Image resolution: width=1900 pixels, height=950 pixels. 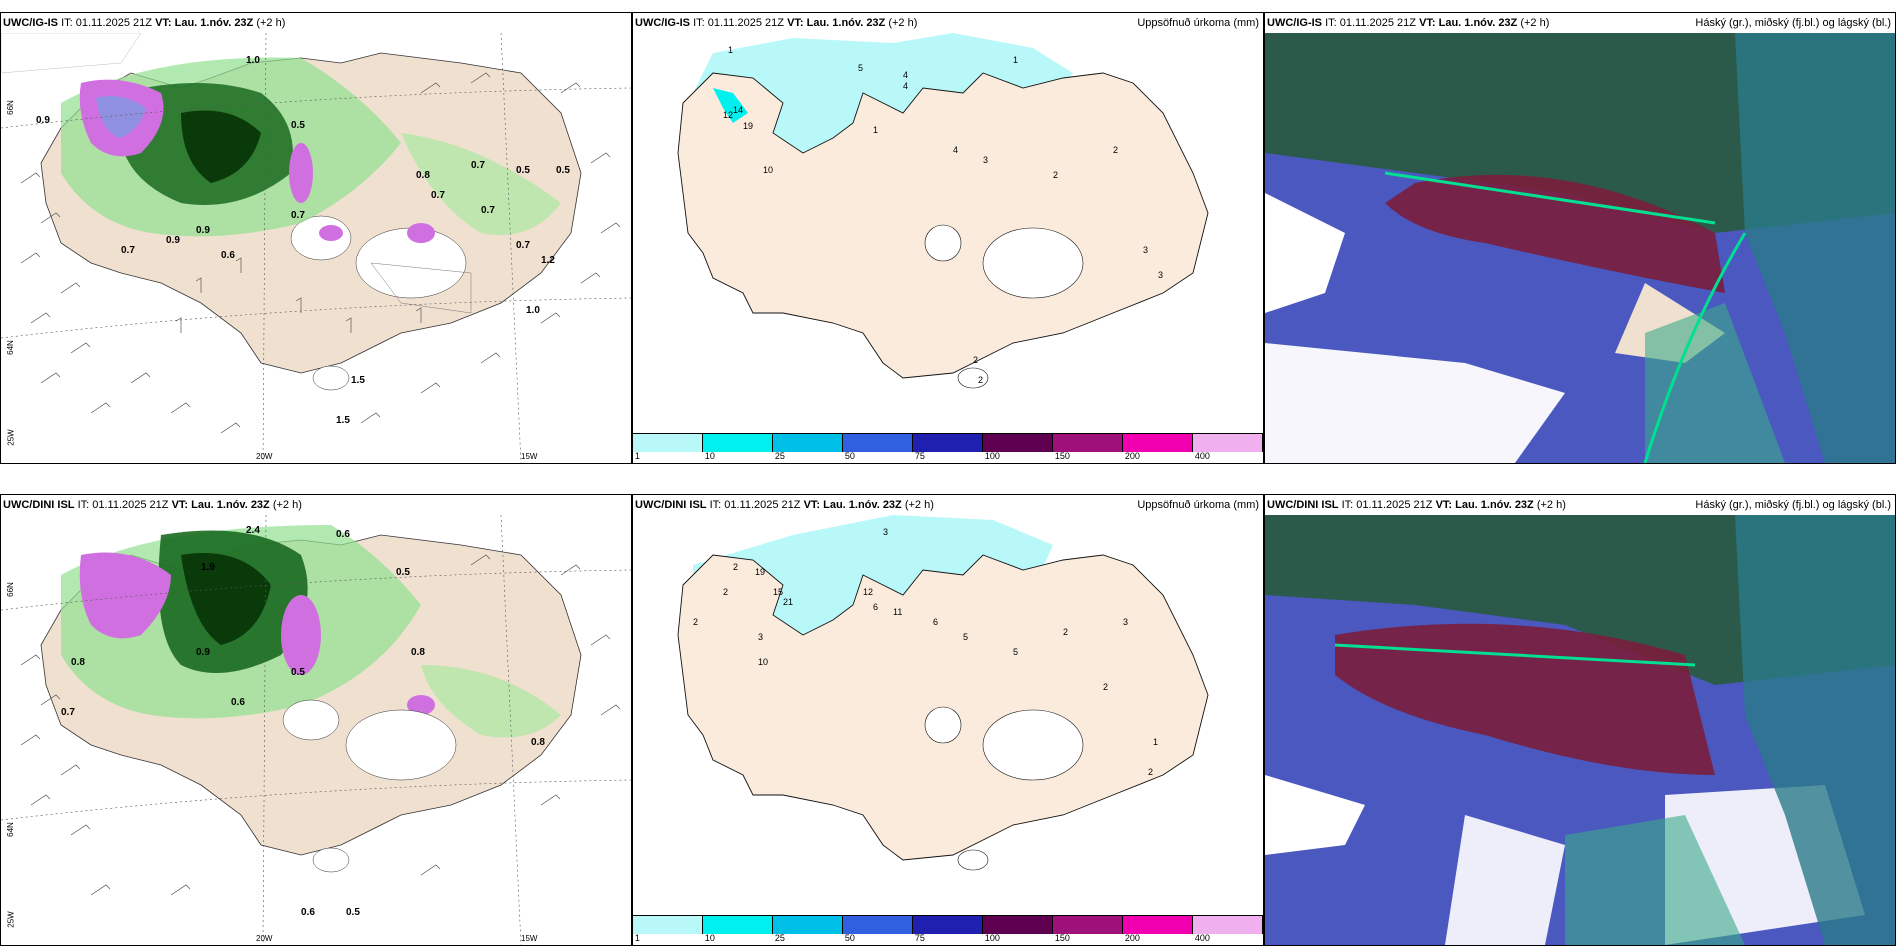 What do you see at coordinates (779, 938) in the screenshot?
I see `colorbar-tick: 25` at bounding box center [779, 938].